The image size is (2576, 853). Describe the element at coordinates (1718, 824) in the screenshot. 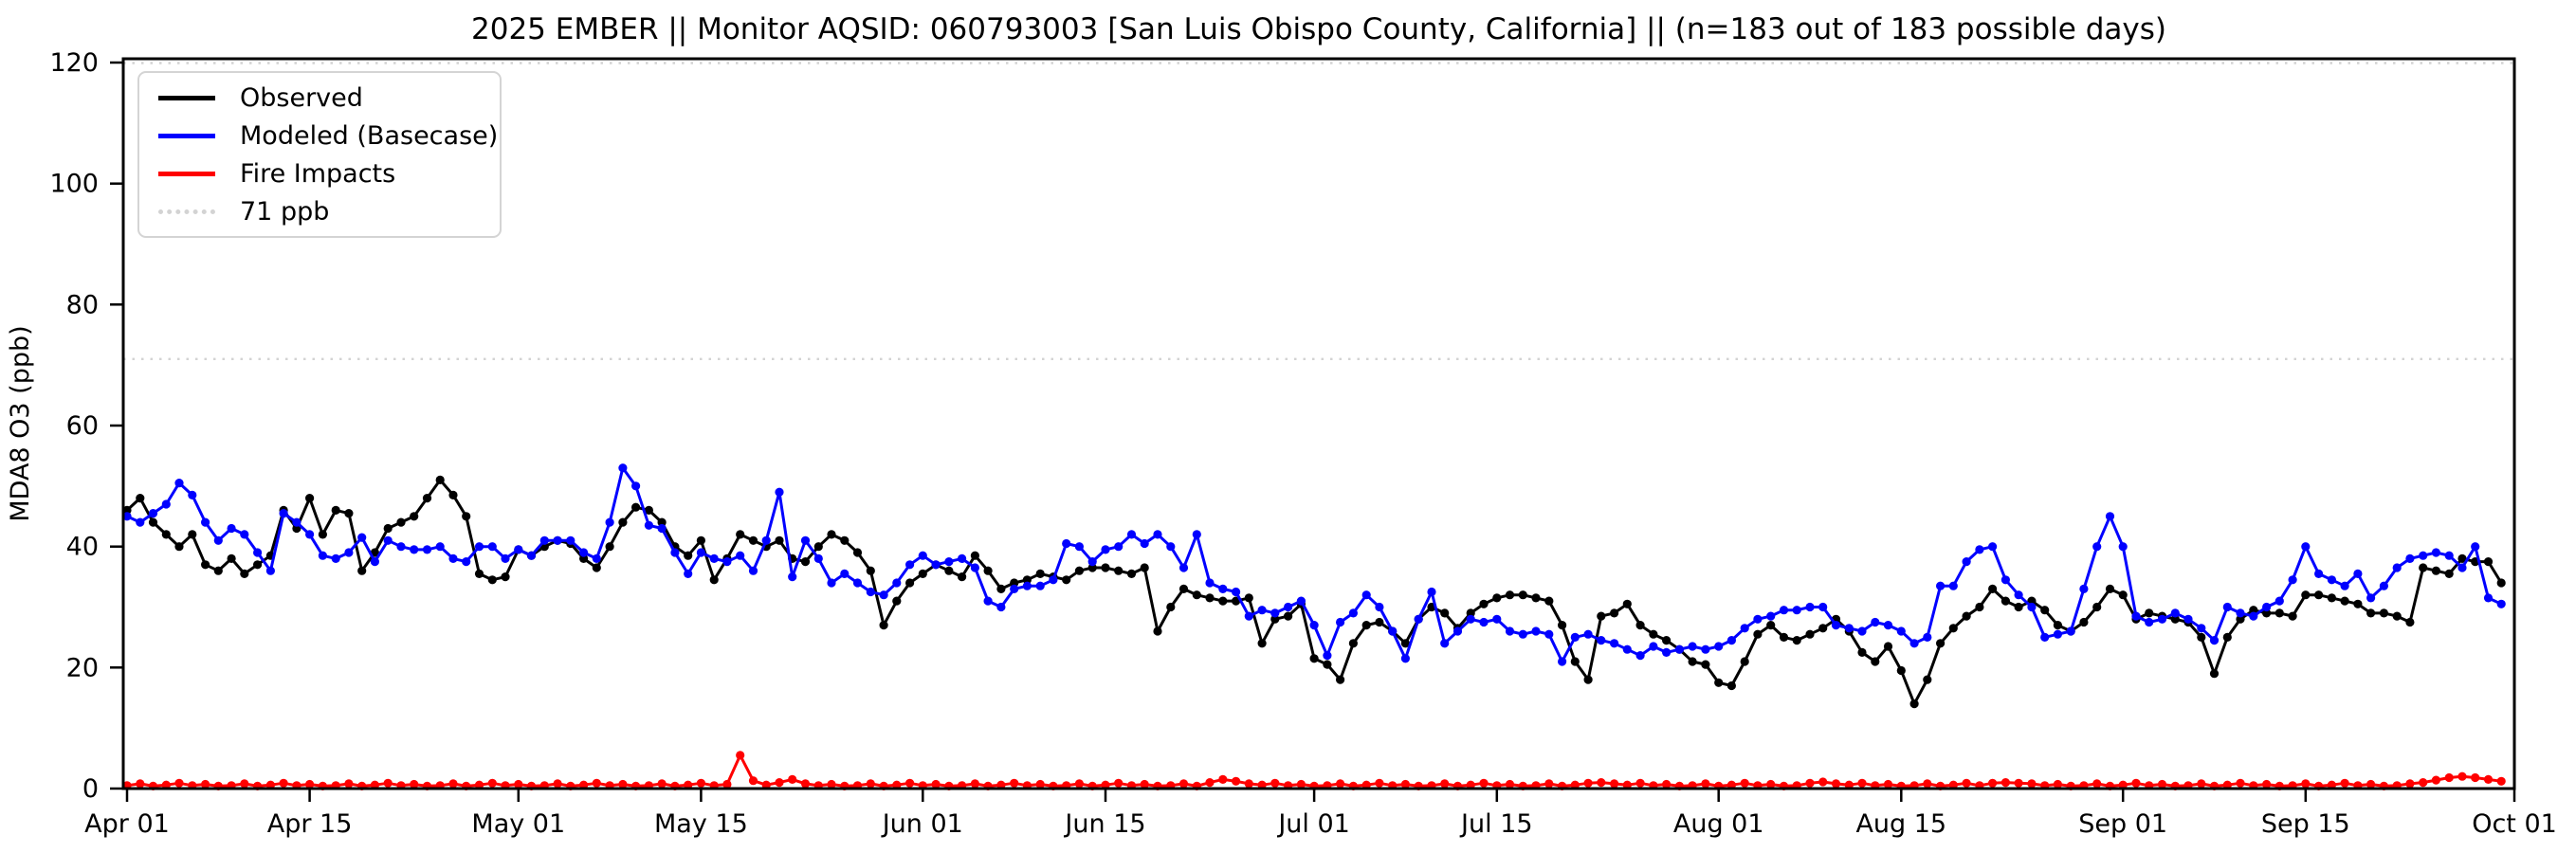

I see `x-tick-label: Aug 01` at that location.